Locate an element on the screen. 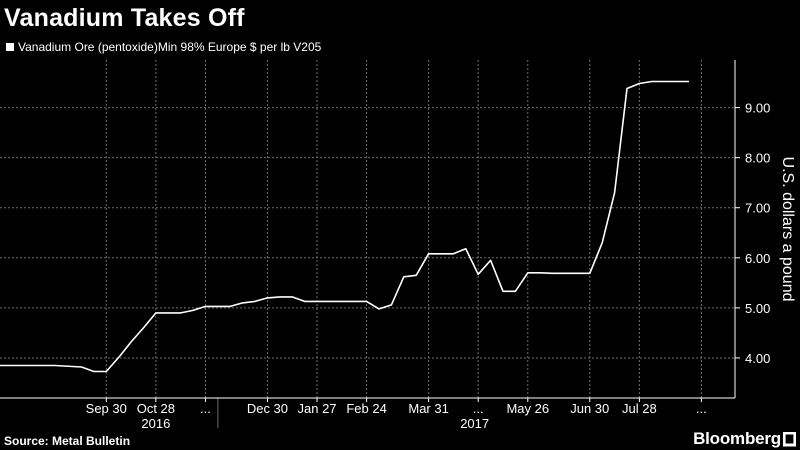  source-note: Source: Metal Bulletin is located at coordinates (67, 441).